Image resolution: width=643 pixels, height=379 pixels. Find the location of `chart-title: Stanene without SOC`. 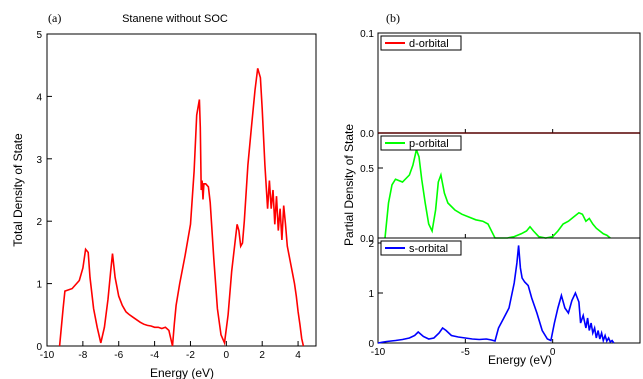

chart-title: Stanene without SOC is located at coordinates (175, 19).